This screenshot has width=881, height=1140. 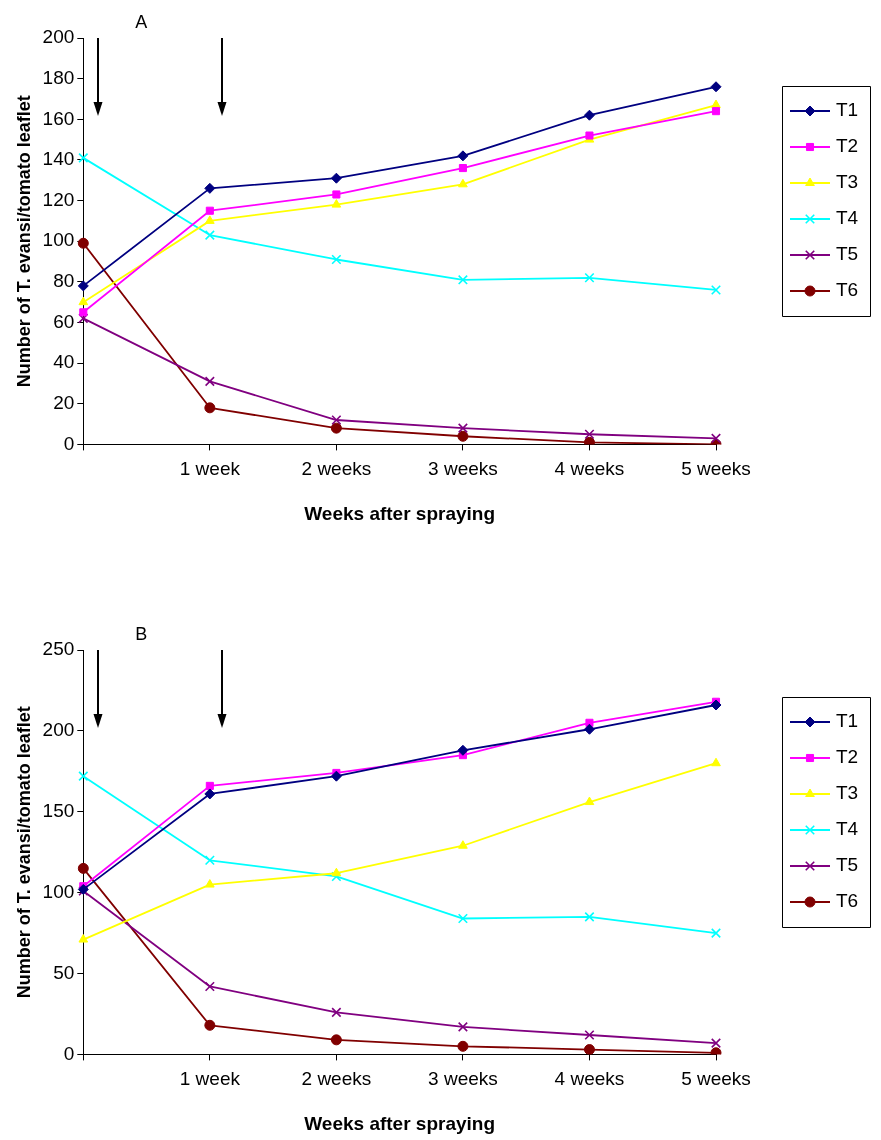 I want to click on chart-title: A, so click(x=141, y=21).